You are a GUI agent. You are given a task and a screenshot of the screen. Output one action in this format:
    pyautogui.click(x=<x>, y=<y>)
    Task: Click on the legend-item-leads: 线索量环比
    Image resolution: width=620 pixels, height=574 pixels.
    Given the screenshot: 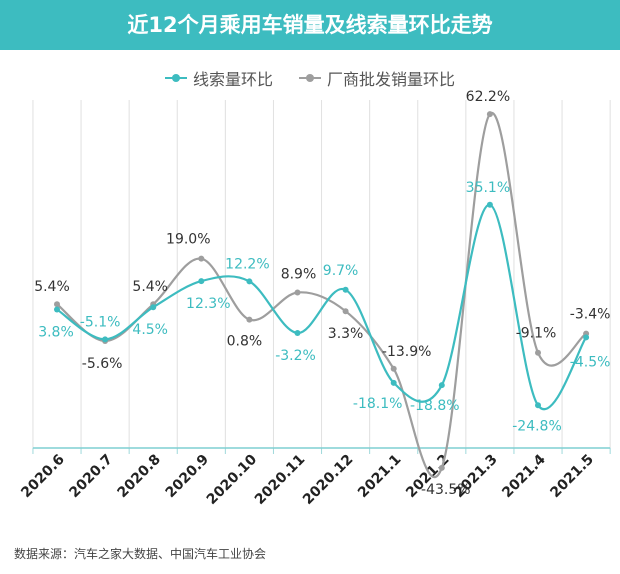 What is the action you would take?
    pyautogui.click(x=218, y=78)
    